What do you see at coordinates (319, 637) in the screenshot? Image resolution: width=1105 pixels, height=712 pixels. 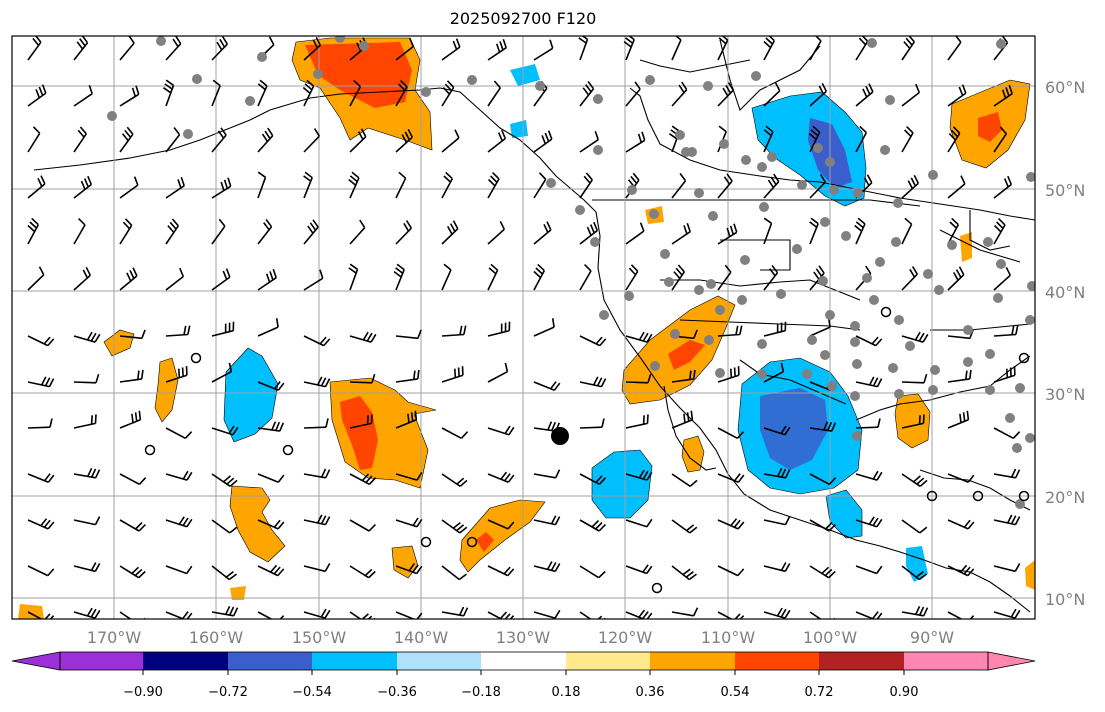 I see `lon-label: 150°W` at bounding box center [319, 637].